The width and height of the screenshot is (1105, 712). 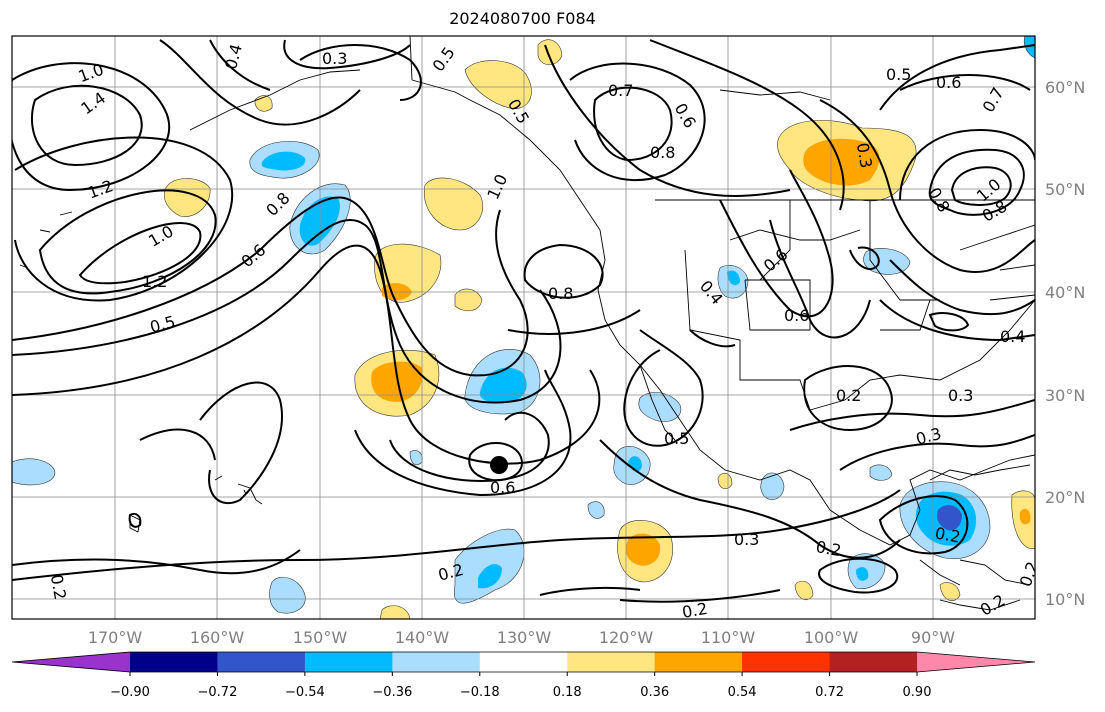 I want to click on black-dot-marker, so click(x=499, y=465).